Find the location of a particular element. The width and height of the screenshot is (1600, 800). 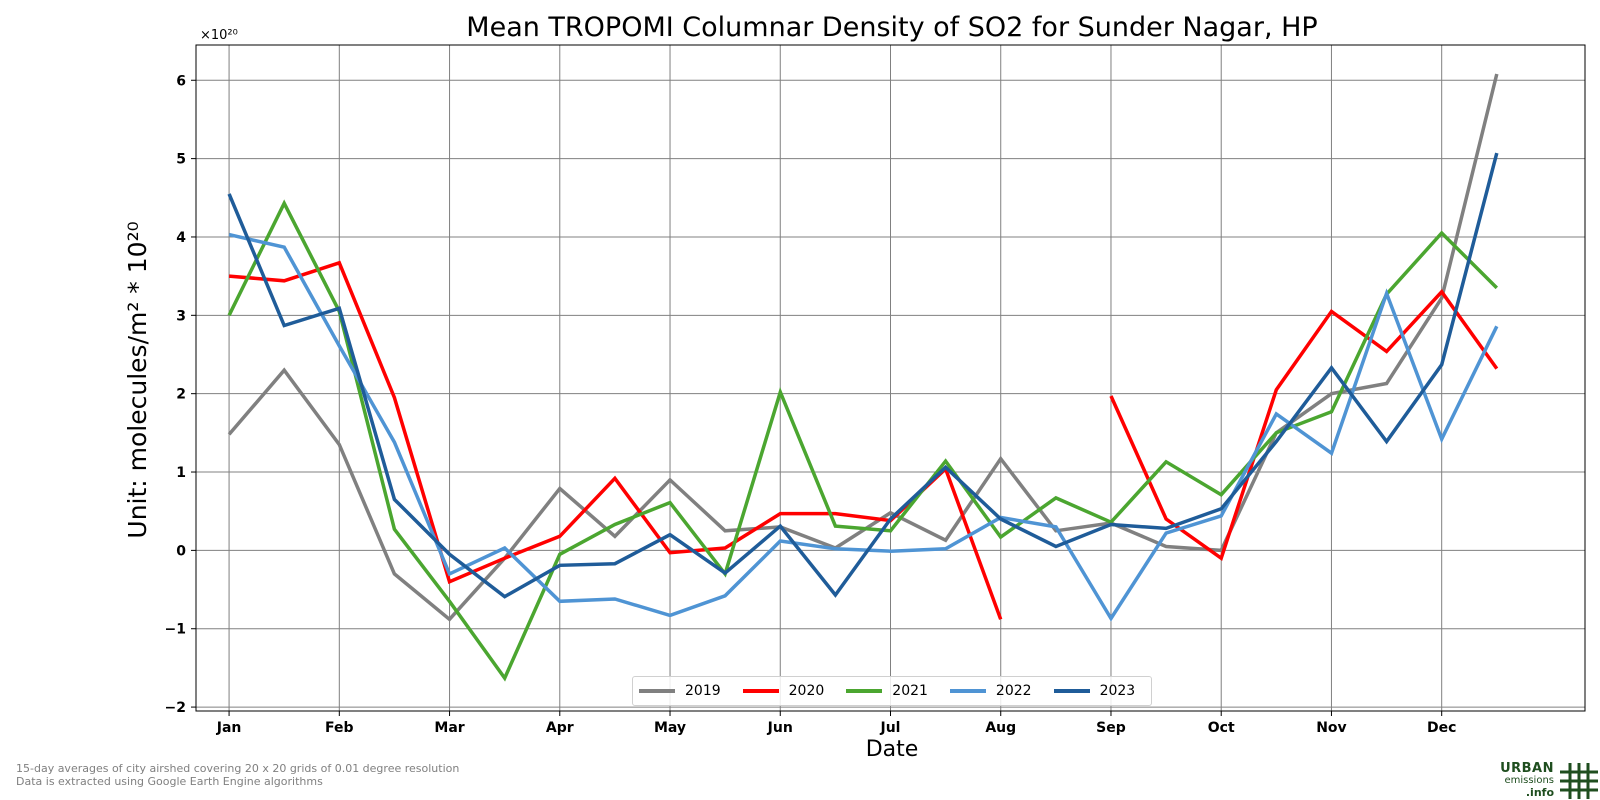

legend: 2019 2020 2021 2022 2023 is located at coordinates (892, 691).